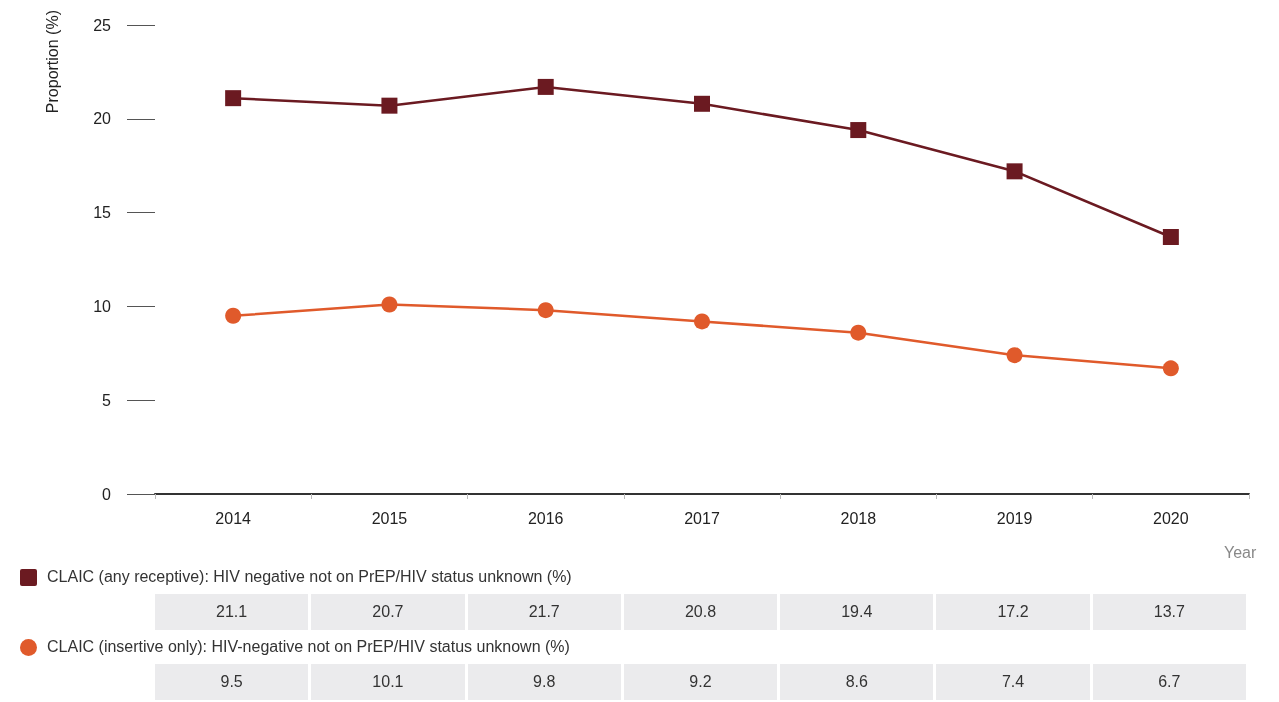 This screenshot has height=702, width=1279. I want to click on y-tick-label: 20, so click(102, 119).